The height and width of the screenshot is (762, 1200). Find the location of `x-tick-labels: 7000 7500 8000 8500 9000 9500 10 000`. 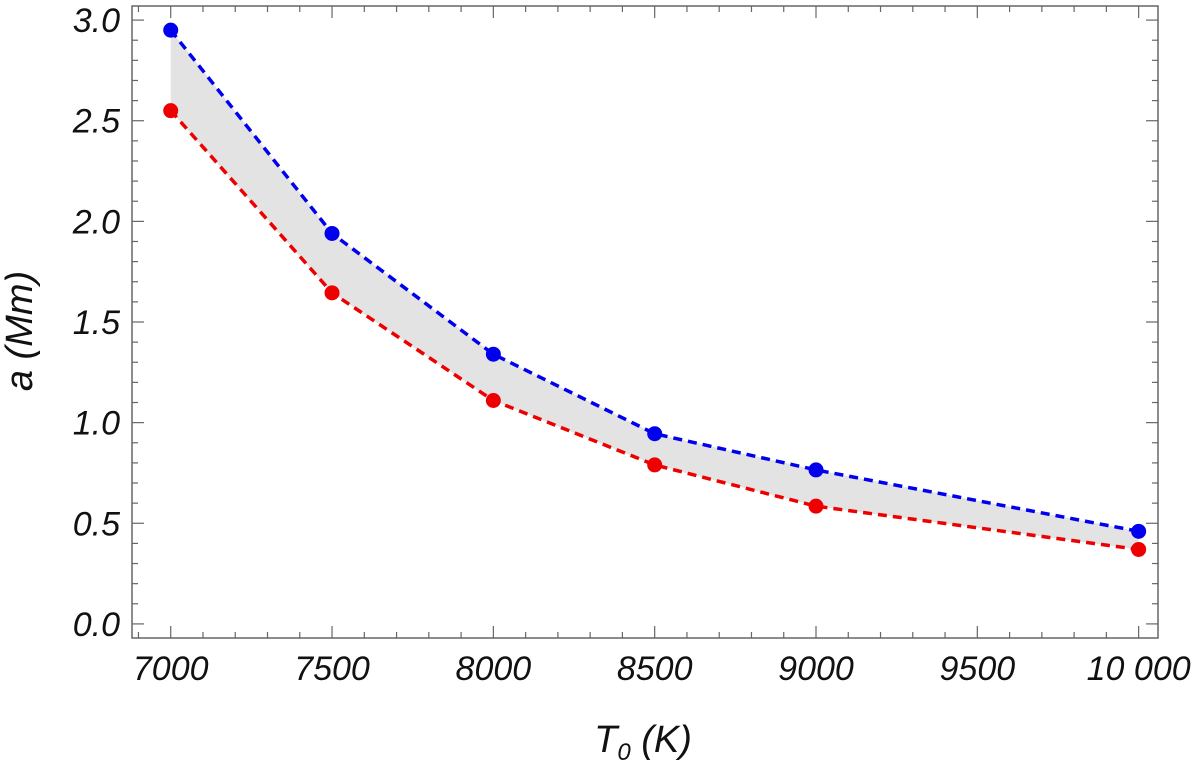

x-tick-labels: 7000 7500 8000 8500 9000 9500 10 000 is located at coordinates (662, 669).